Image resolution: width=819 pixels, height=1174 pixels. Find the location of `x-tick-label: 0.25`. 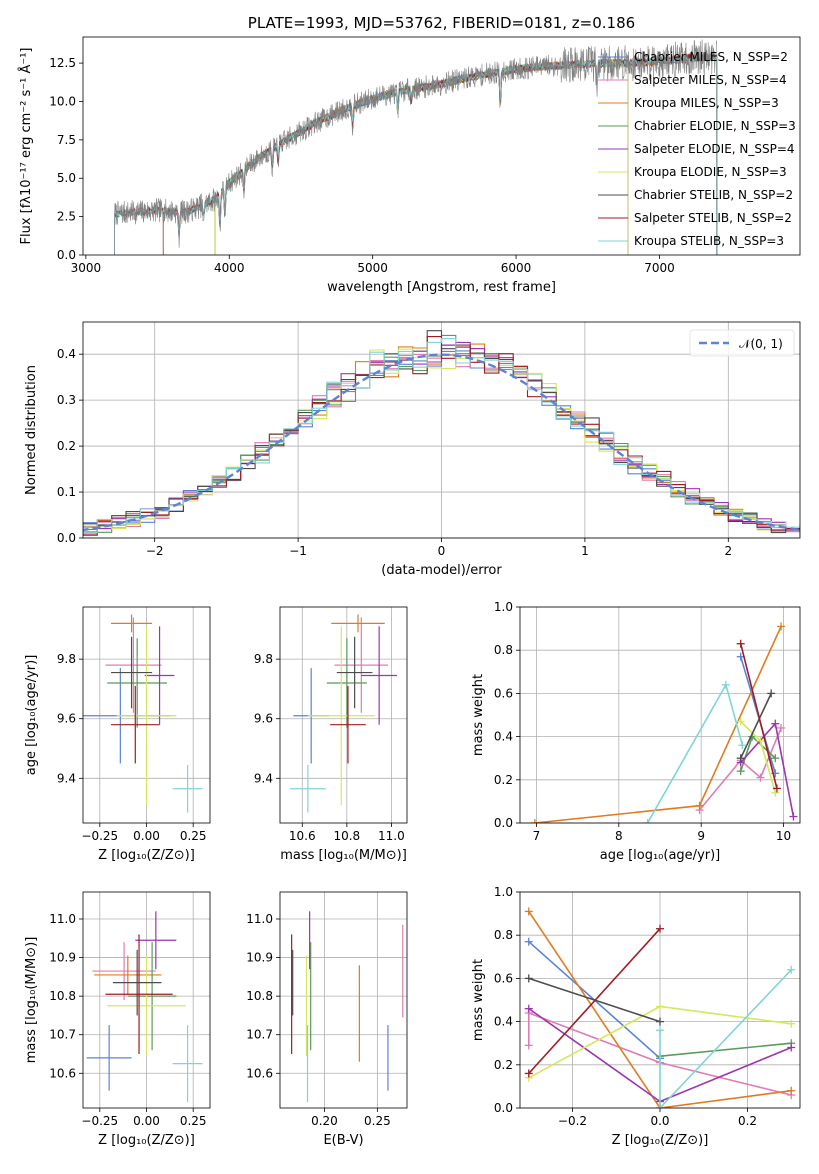

x-tick-label: 0.25 is located at coordinates (193, 836).